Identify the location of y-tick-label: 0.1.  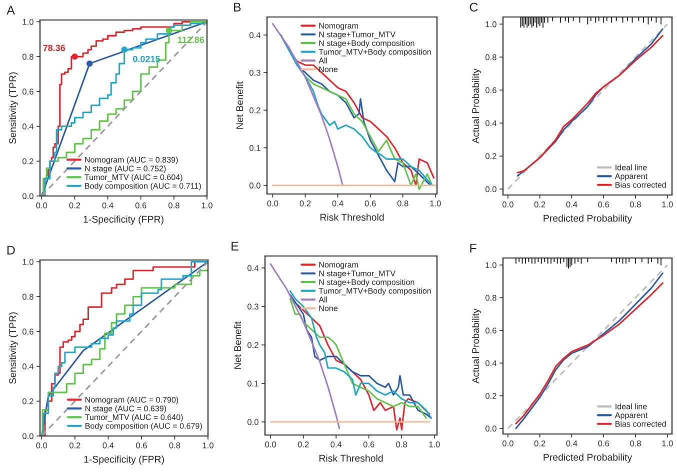
(252, 383).